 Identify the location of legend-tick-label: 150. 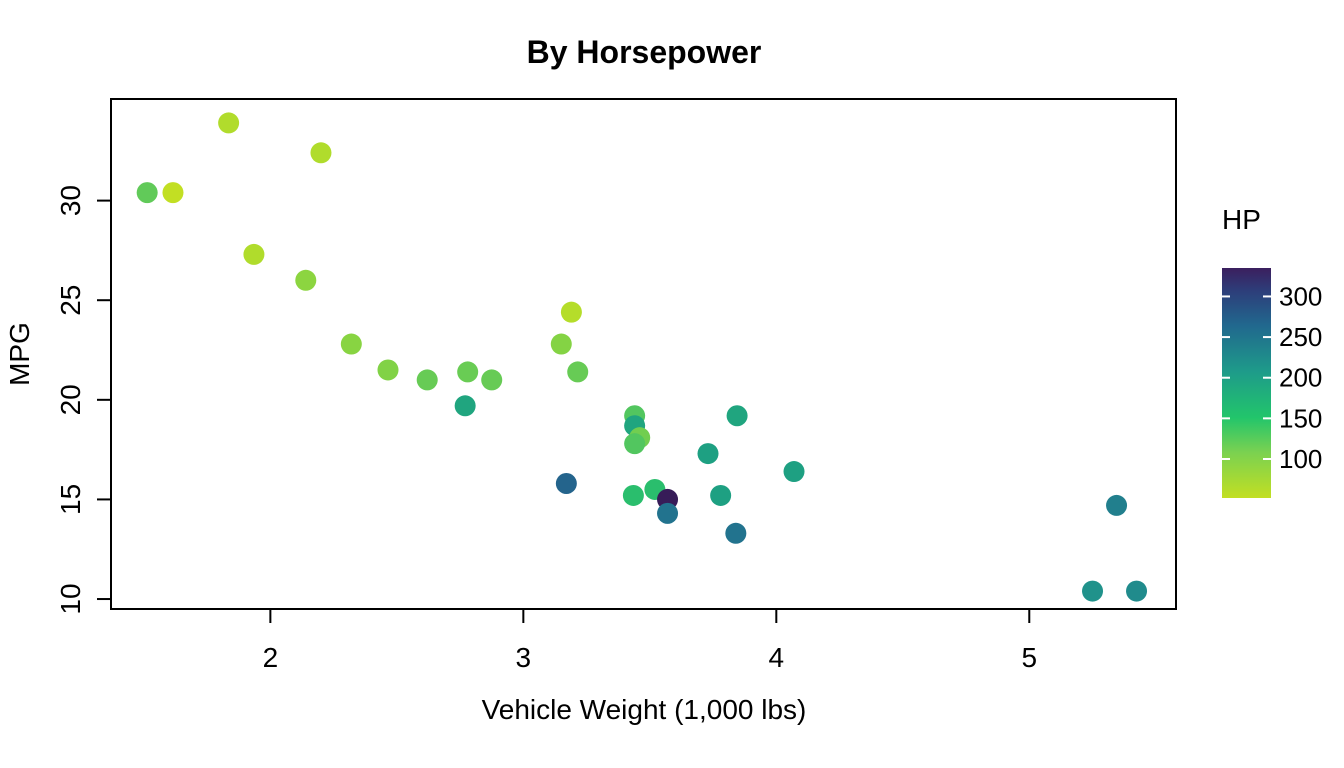
(1300, 418).